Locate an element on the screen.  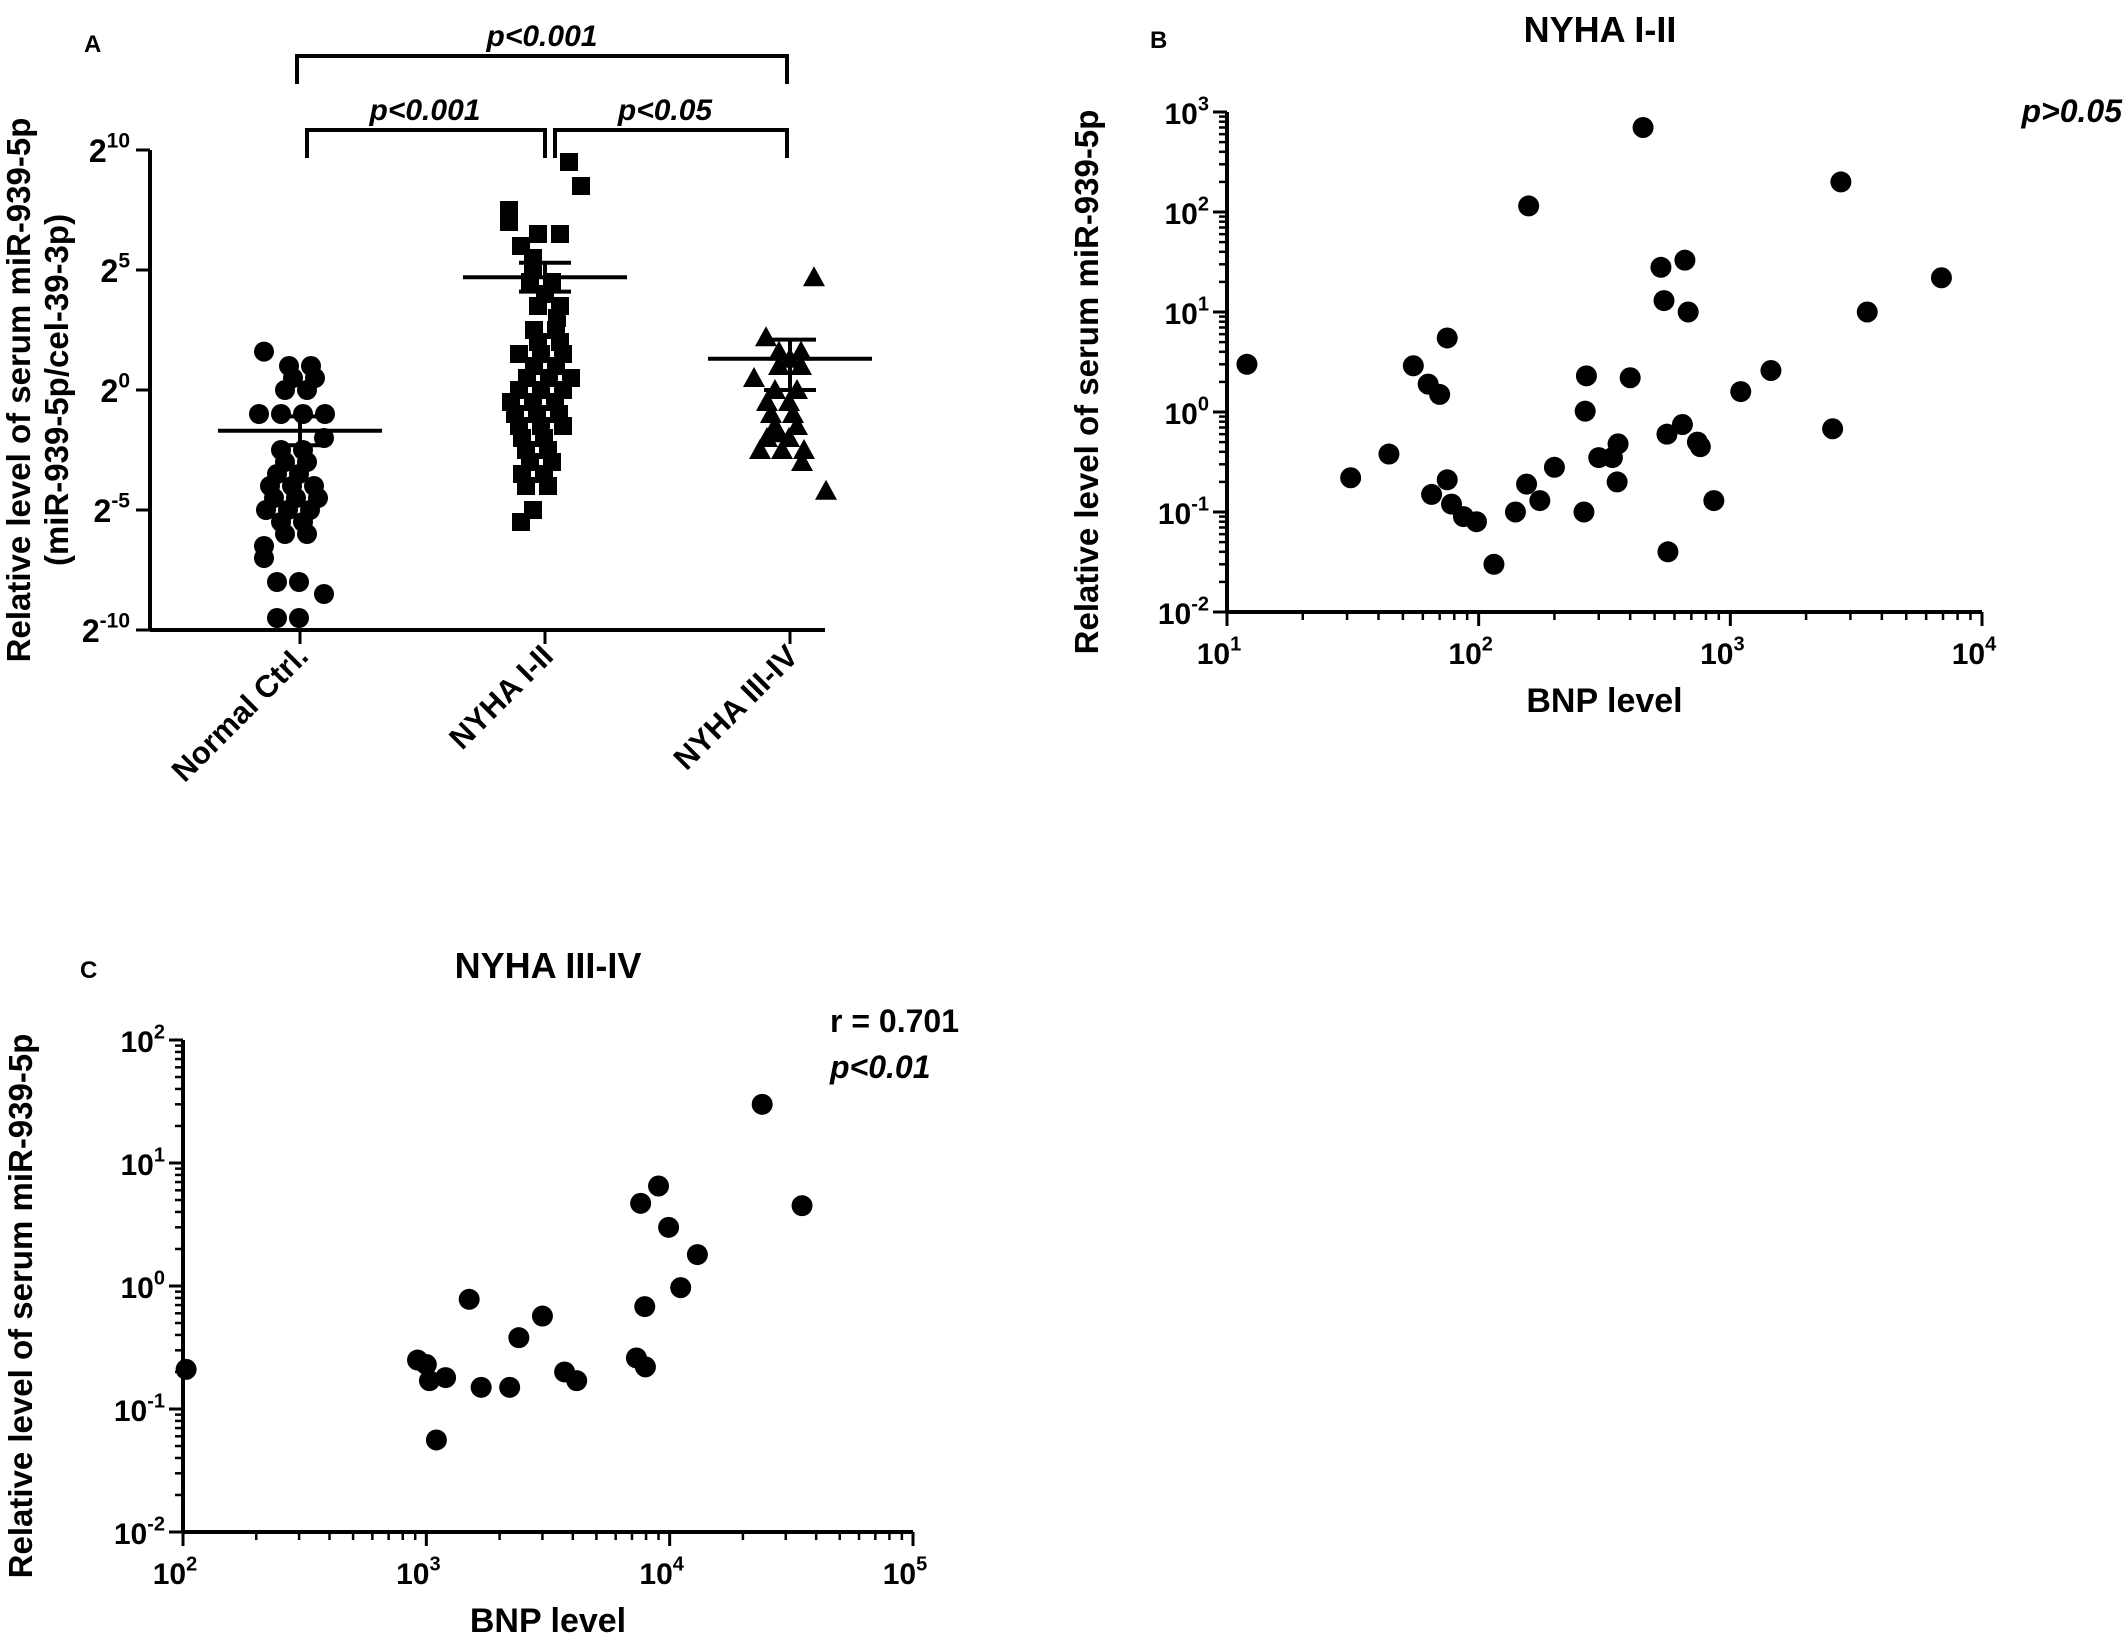
y-tick-label-text: 210 is located at coordinates (109, 149).